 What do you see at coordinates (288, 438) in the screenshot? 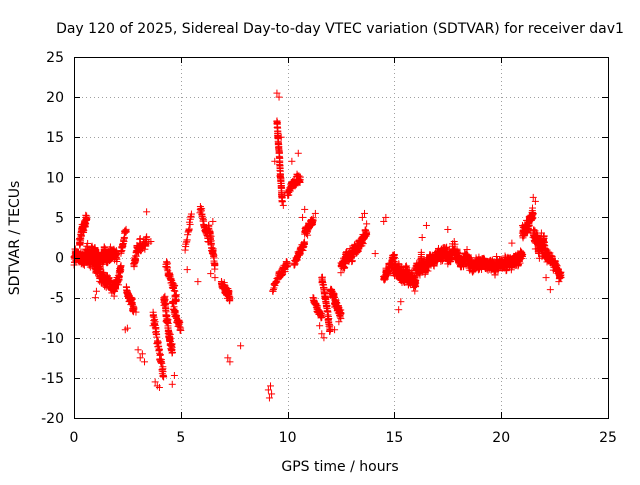
I see `x-tick-label: 10` at bounding box center [288, 438].